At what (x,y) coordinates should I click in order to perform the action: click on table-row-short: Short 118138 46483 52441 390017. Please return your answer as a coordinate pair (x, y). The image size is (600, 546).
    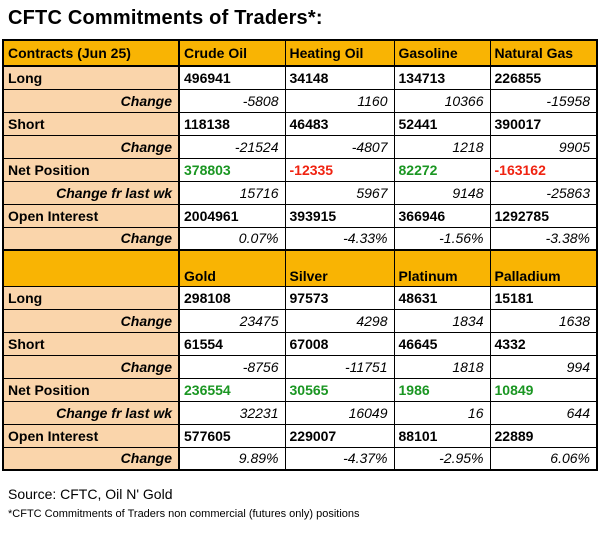
    Looking at the image, I should click on (300, 123).